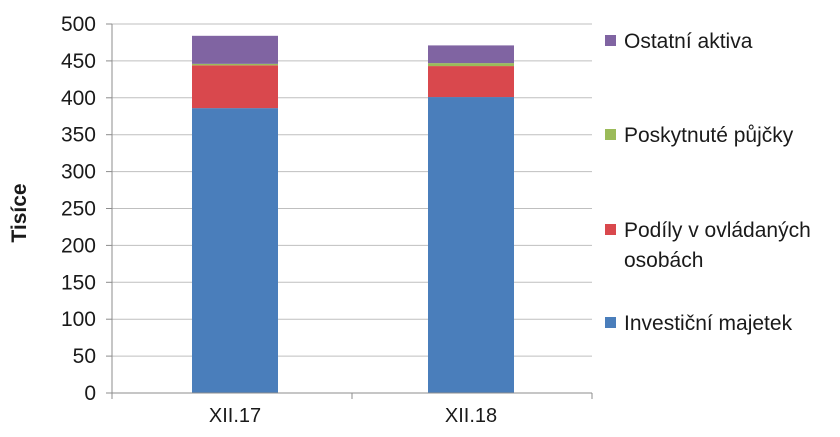 This screenshot has width=840, height=437. What do you see at coordinates (78, 61) in the screenshot?
I see `y-tick-label: 450` at bounding box center [78, 61].